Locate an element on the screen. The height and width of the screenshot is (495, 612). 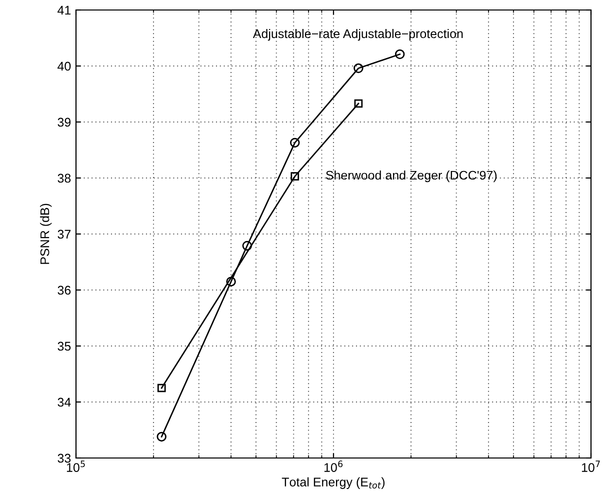
y-tick-label: 38 is located at coordinates (64, 178).